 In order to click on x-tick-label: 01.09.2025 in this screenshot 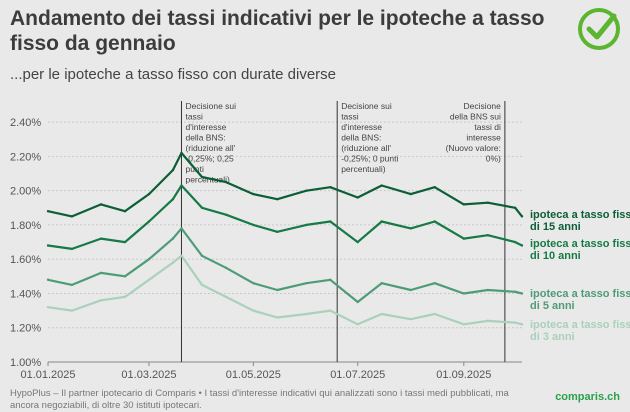, I will do `click(463, 375)`.